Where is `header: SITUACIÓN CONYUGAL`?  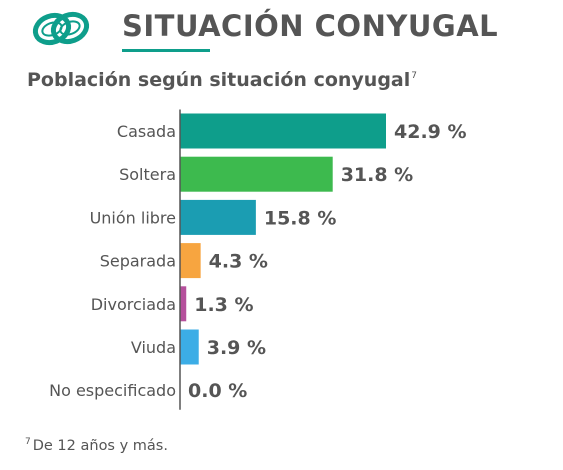 header: SITUACIÓN CONYUGAL is located at coordinates (281, 30).